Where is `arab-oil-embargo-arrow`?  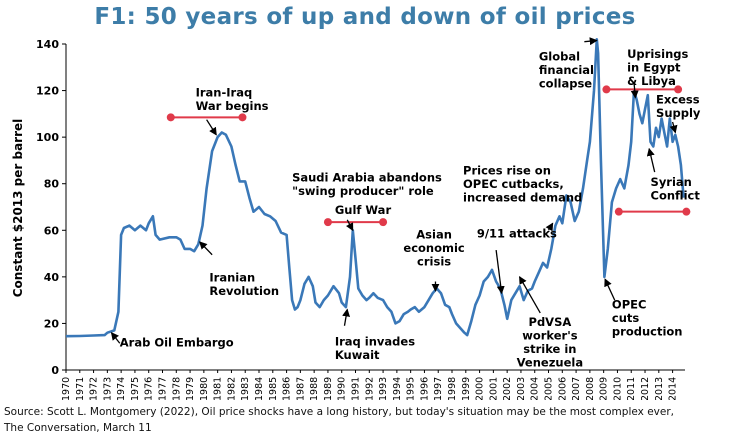 arab-oil-embargo-arrow is located at coordinates (115, 337).